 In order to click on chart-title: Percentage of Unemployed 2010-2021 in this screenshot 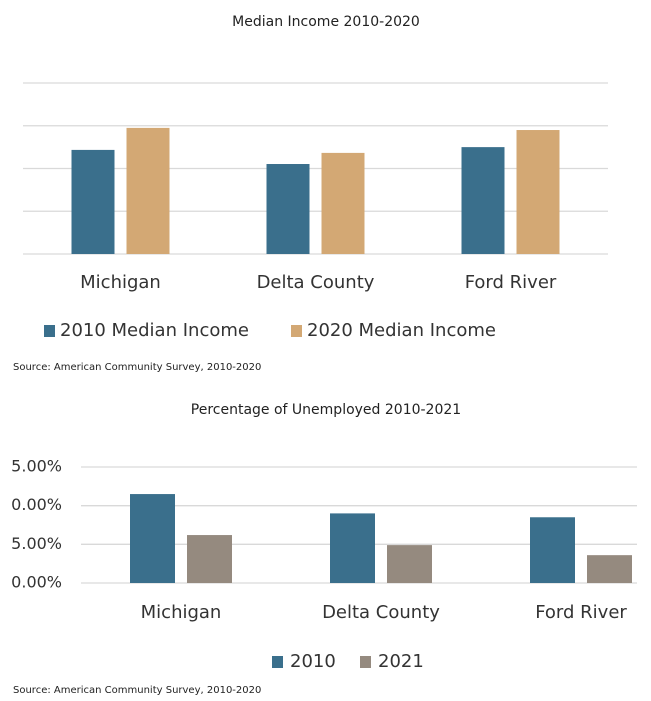, I will do `click(326, 410)`.